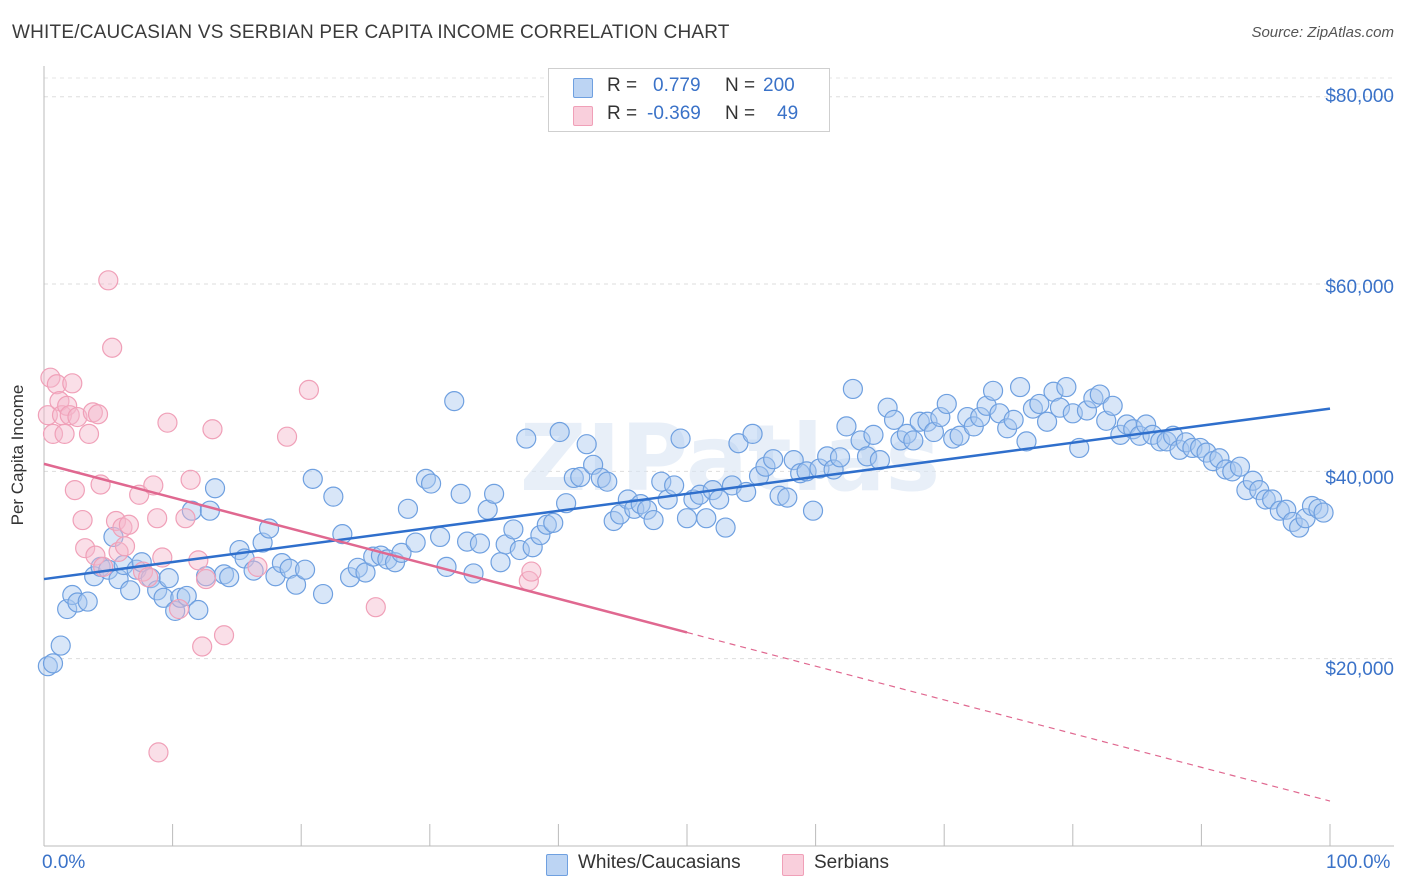  Describe the element at coordinates (793, 865) in the screenshot. I see `bottom-legend-swatch-serbians` at that location.